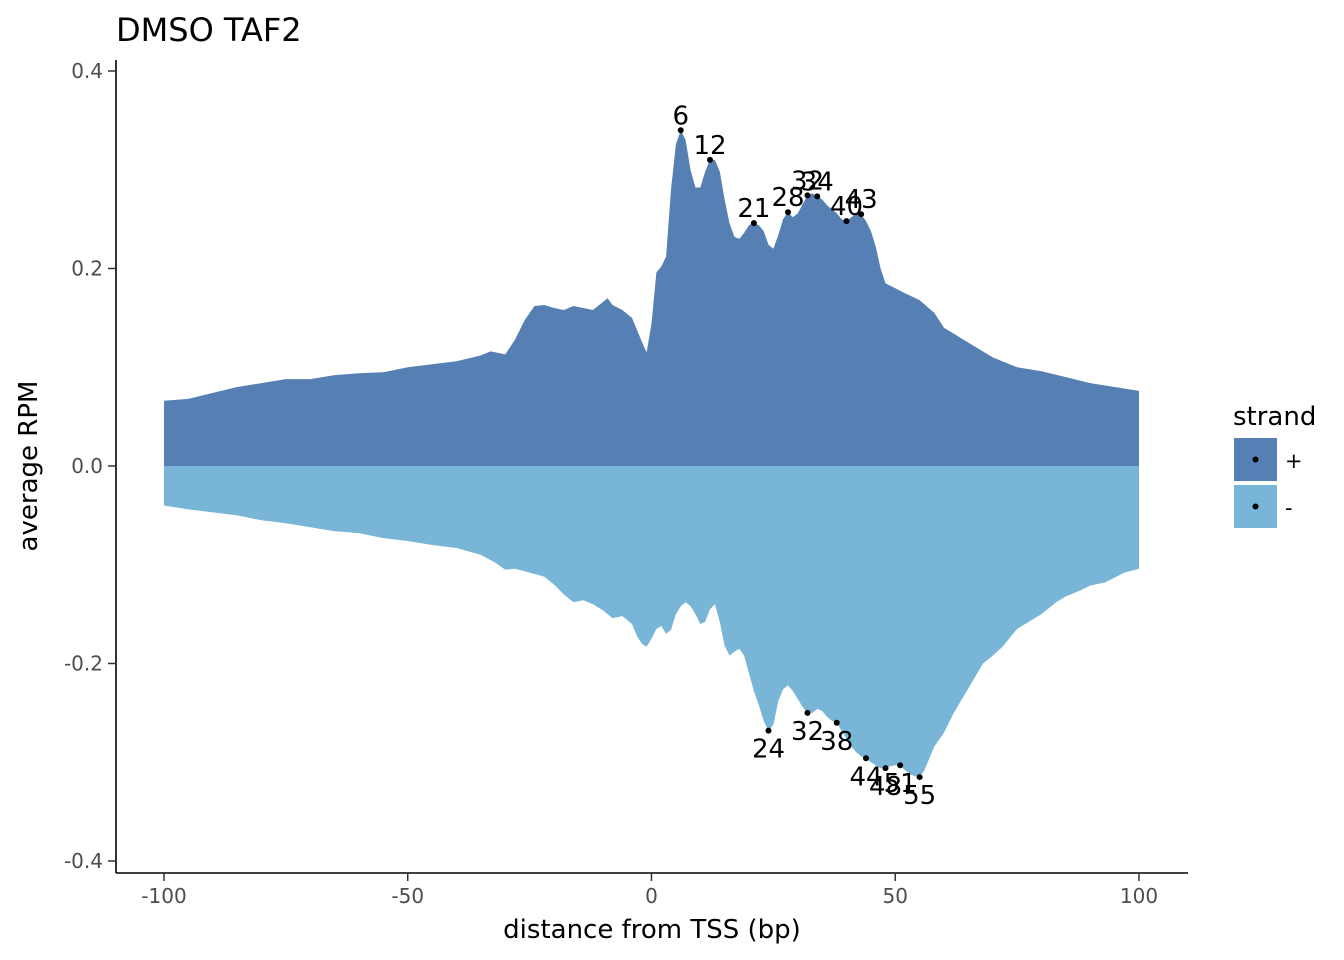 This screenshot has height=960, width=1344. What do you see at coordinates (87, 71) in the screenshot?
I see `y-tick-label: 0.4` at bounding box center [87, 71].